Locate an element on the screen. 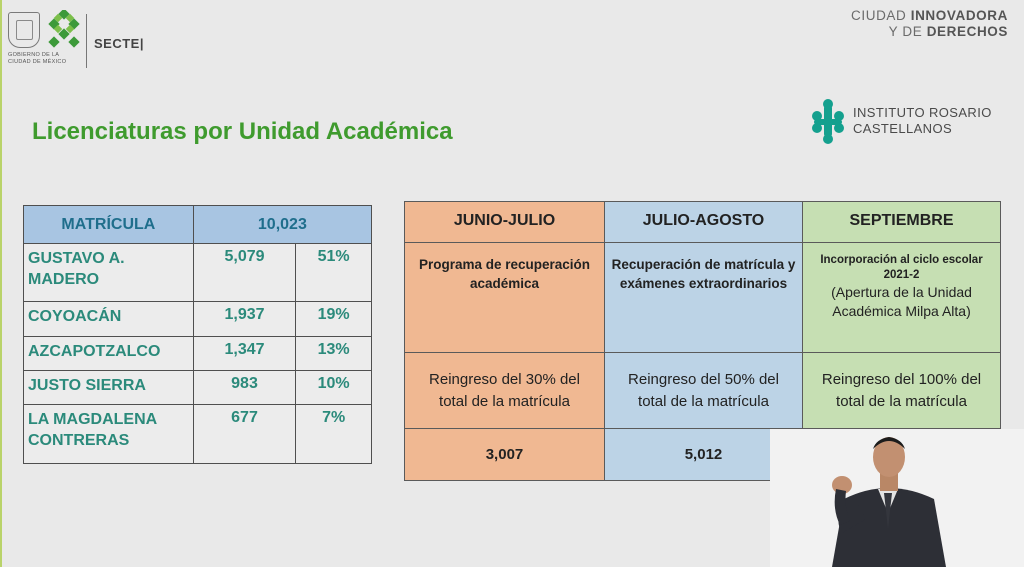 Image resolution: width=1024 pixels, height=567 pixels. slogan-bold-part: DERECHOS is located at coordinates (967, 31).